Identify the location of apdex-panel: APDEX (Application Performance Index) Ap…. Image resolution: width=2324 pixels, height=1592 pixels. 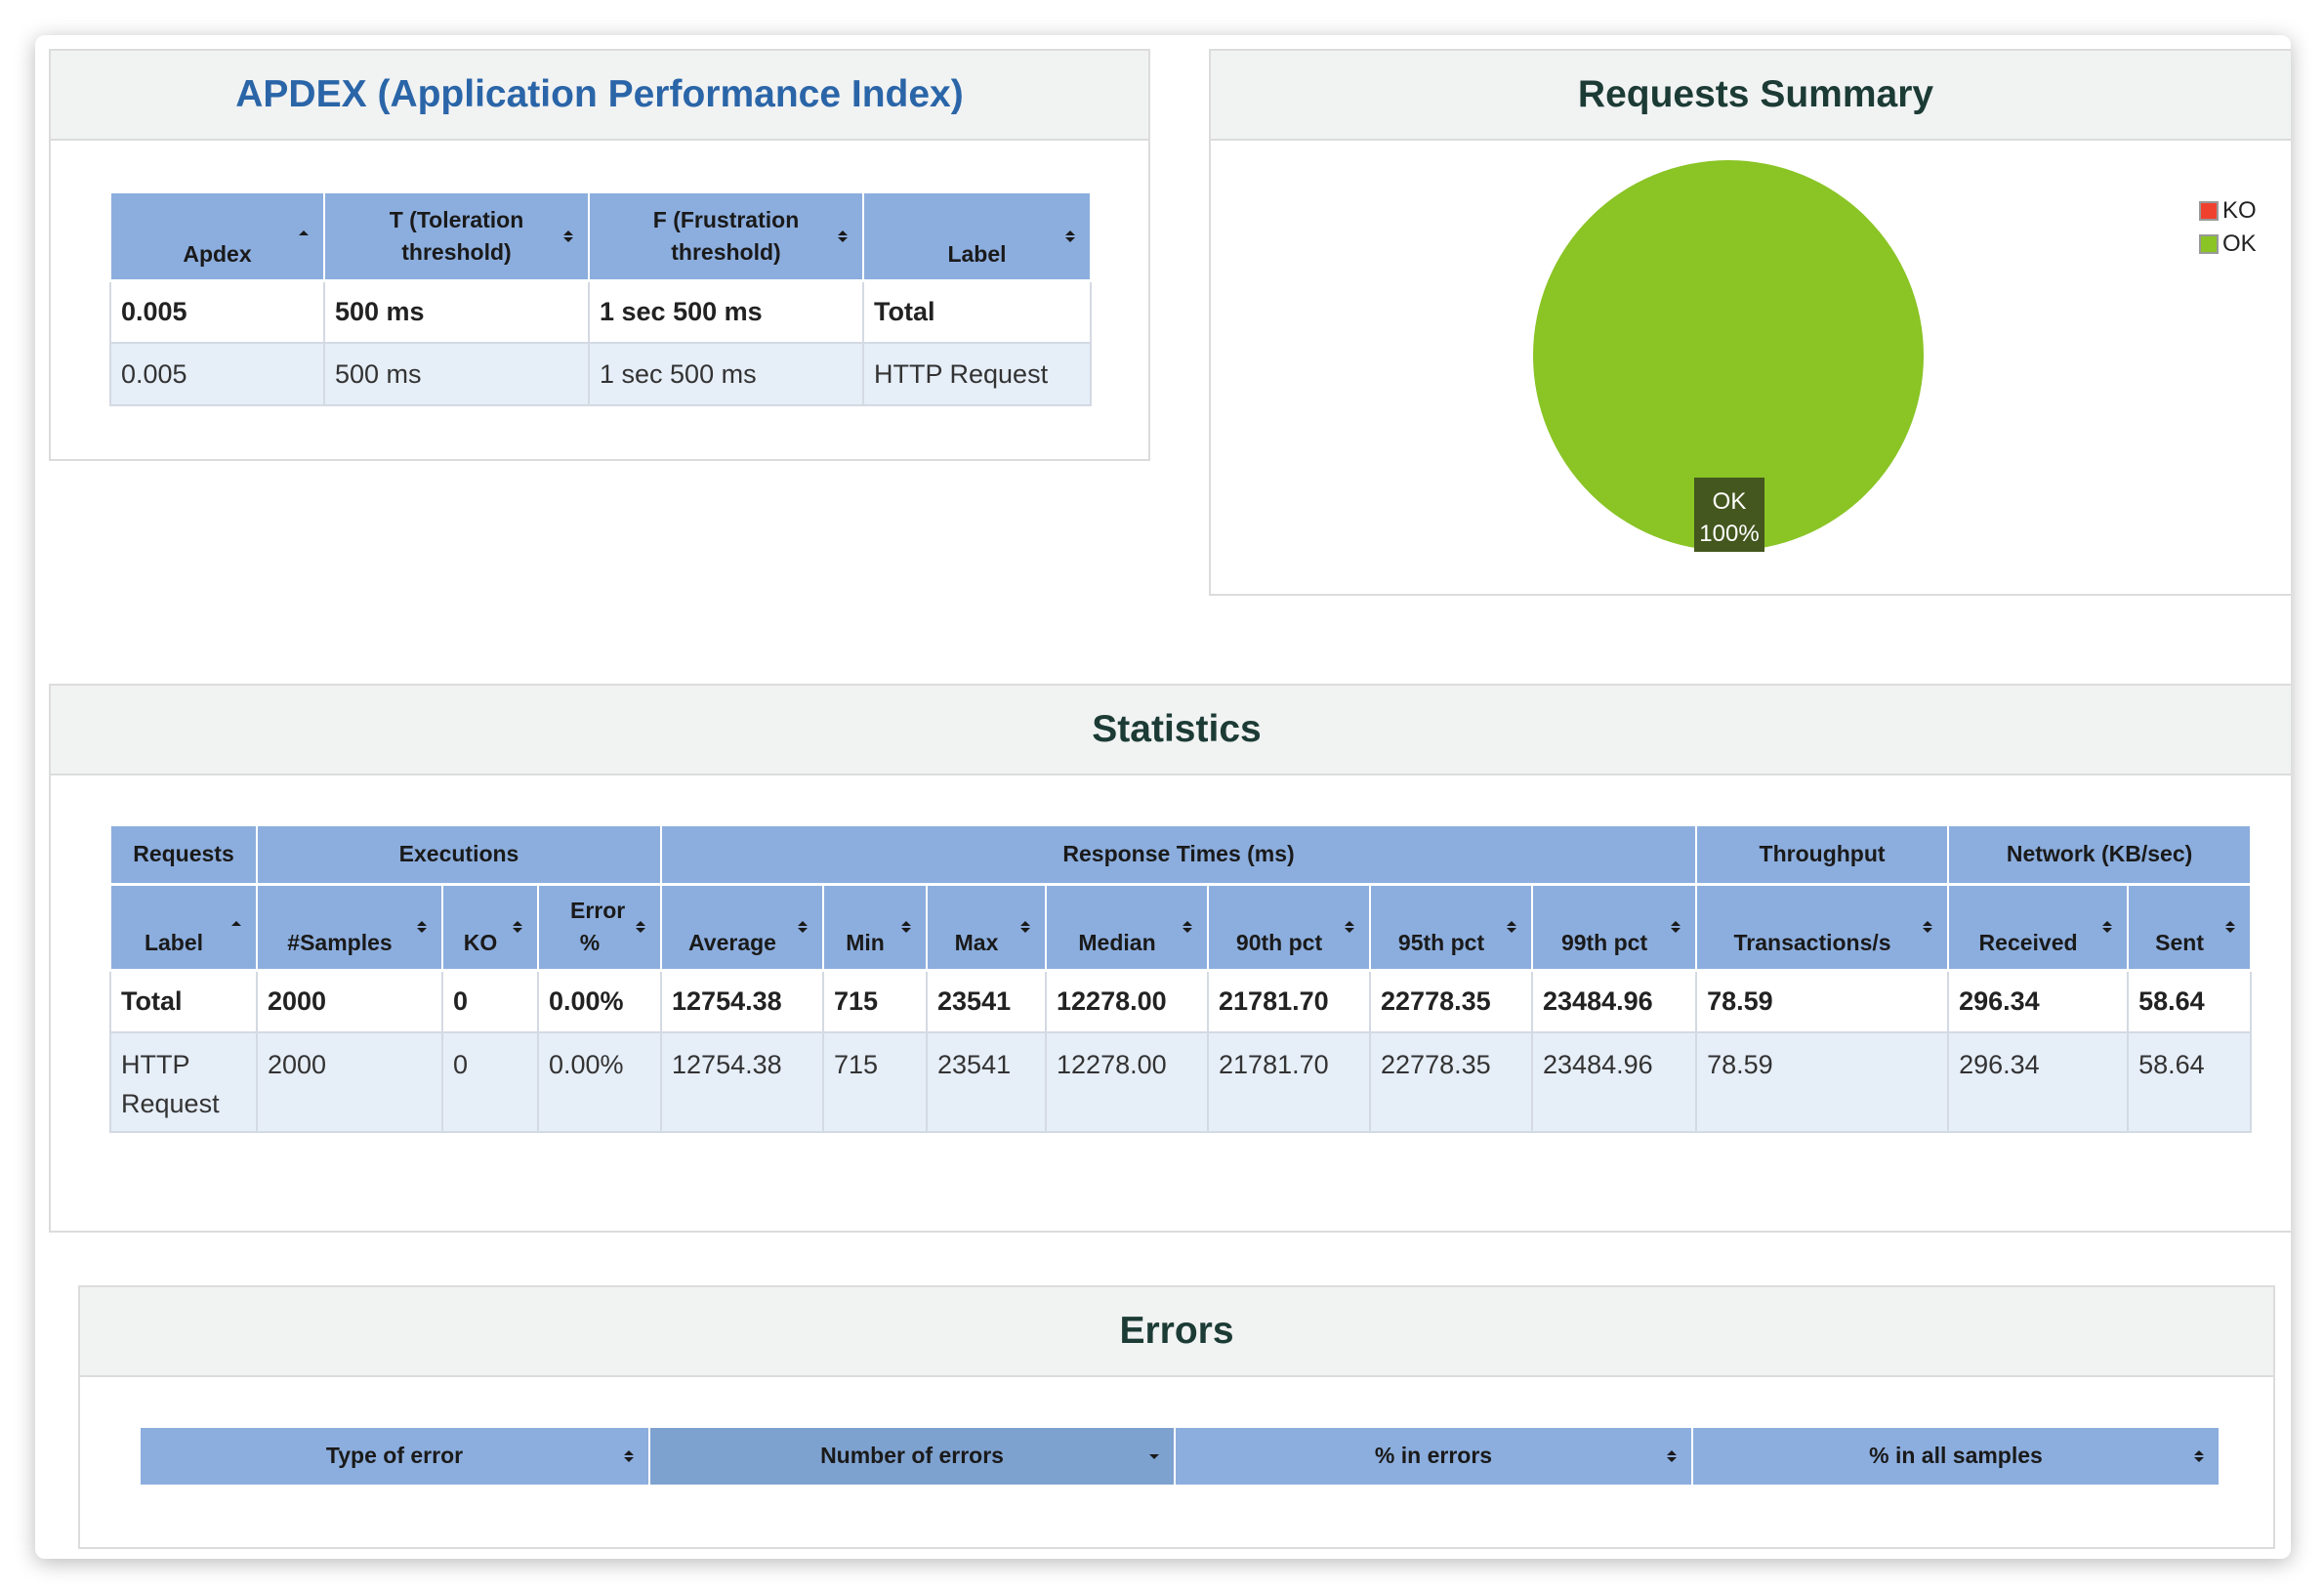
(600, 255).